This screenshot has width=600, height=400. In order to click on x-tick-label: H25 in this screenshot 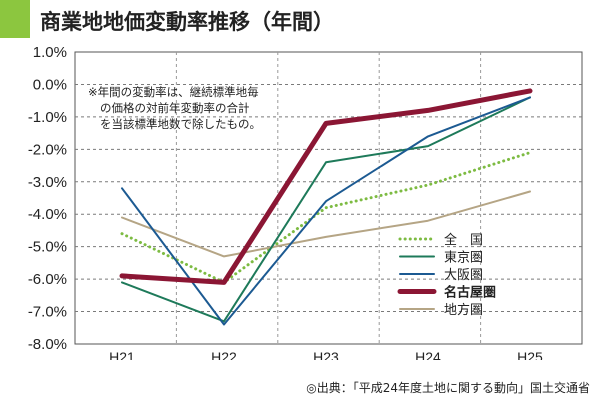, I will do `click(530, 354)`.